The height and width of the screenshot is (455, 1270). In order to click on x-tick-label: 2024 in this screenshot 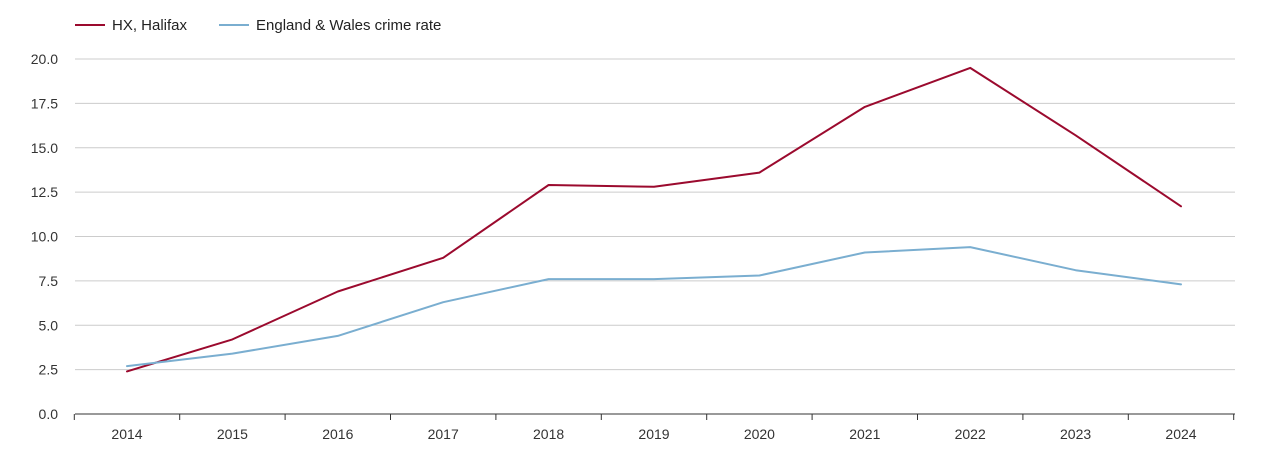, I will do `click(1180, 434)`.